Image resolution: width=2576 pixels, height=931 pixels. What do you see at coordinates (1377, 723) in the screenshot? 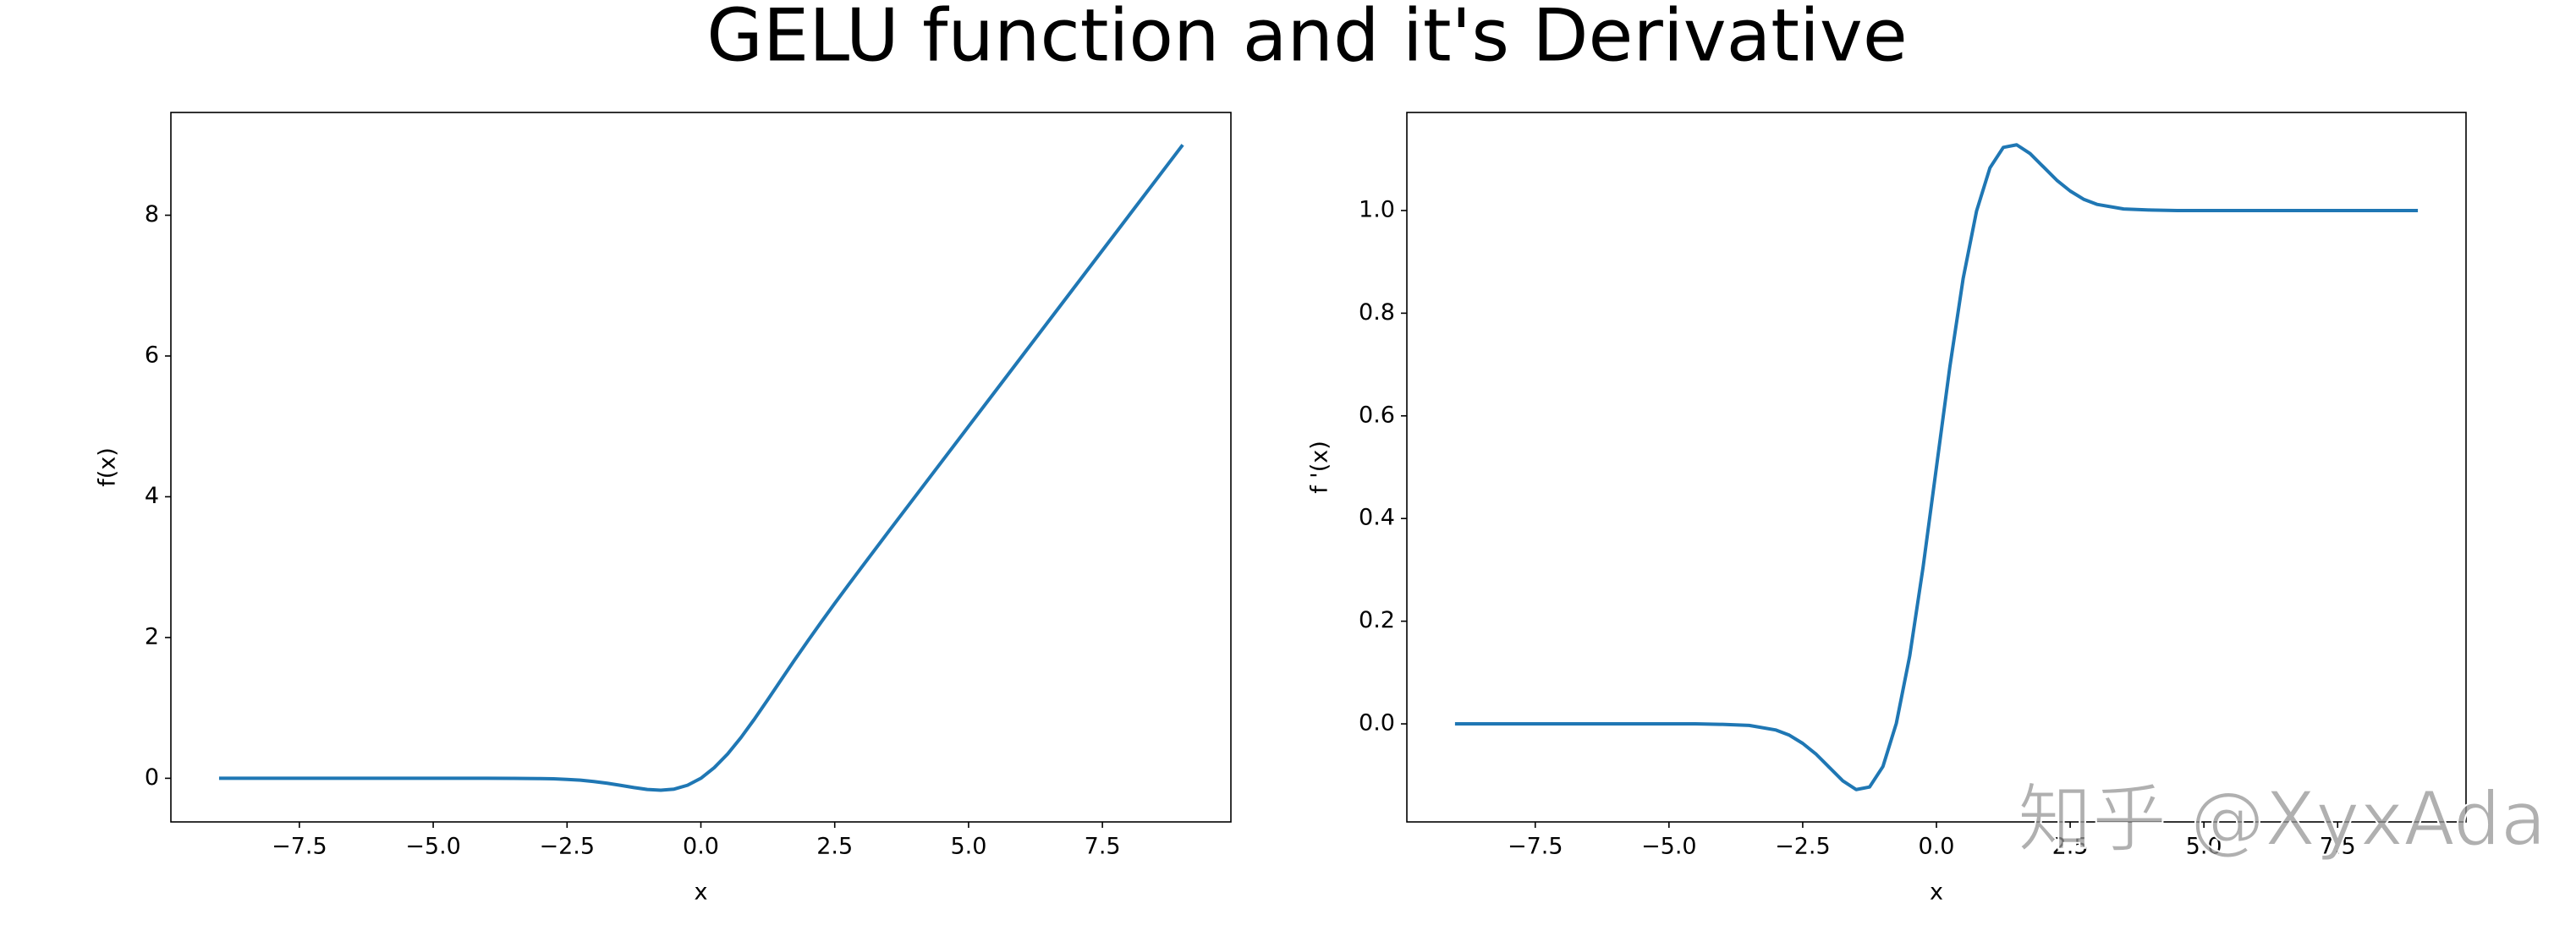
I see `y-tick-label: 0.0` at bounding box center [1377, 723].